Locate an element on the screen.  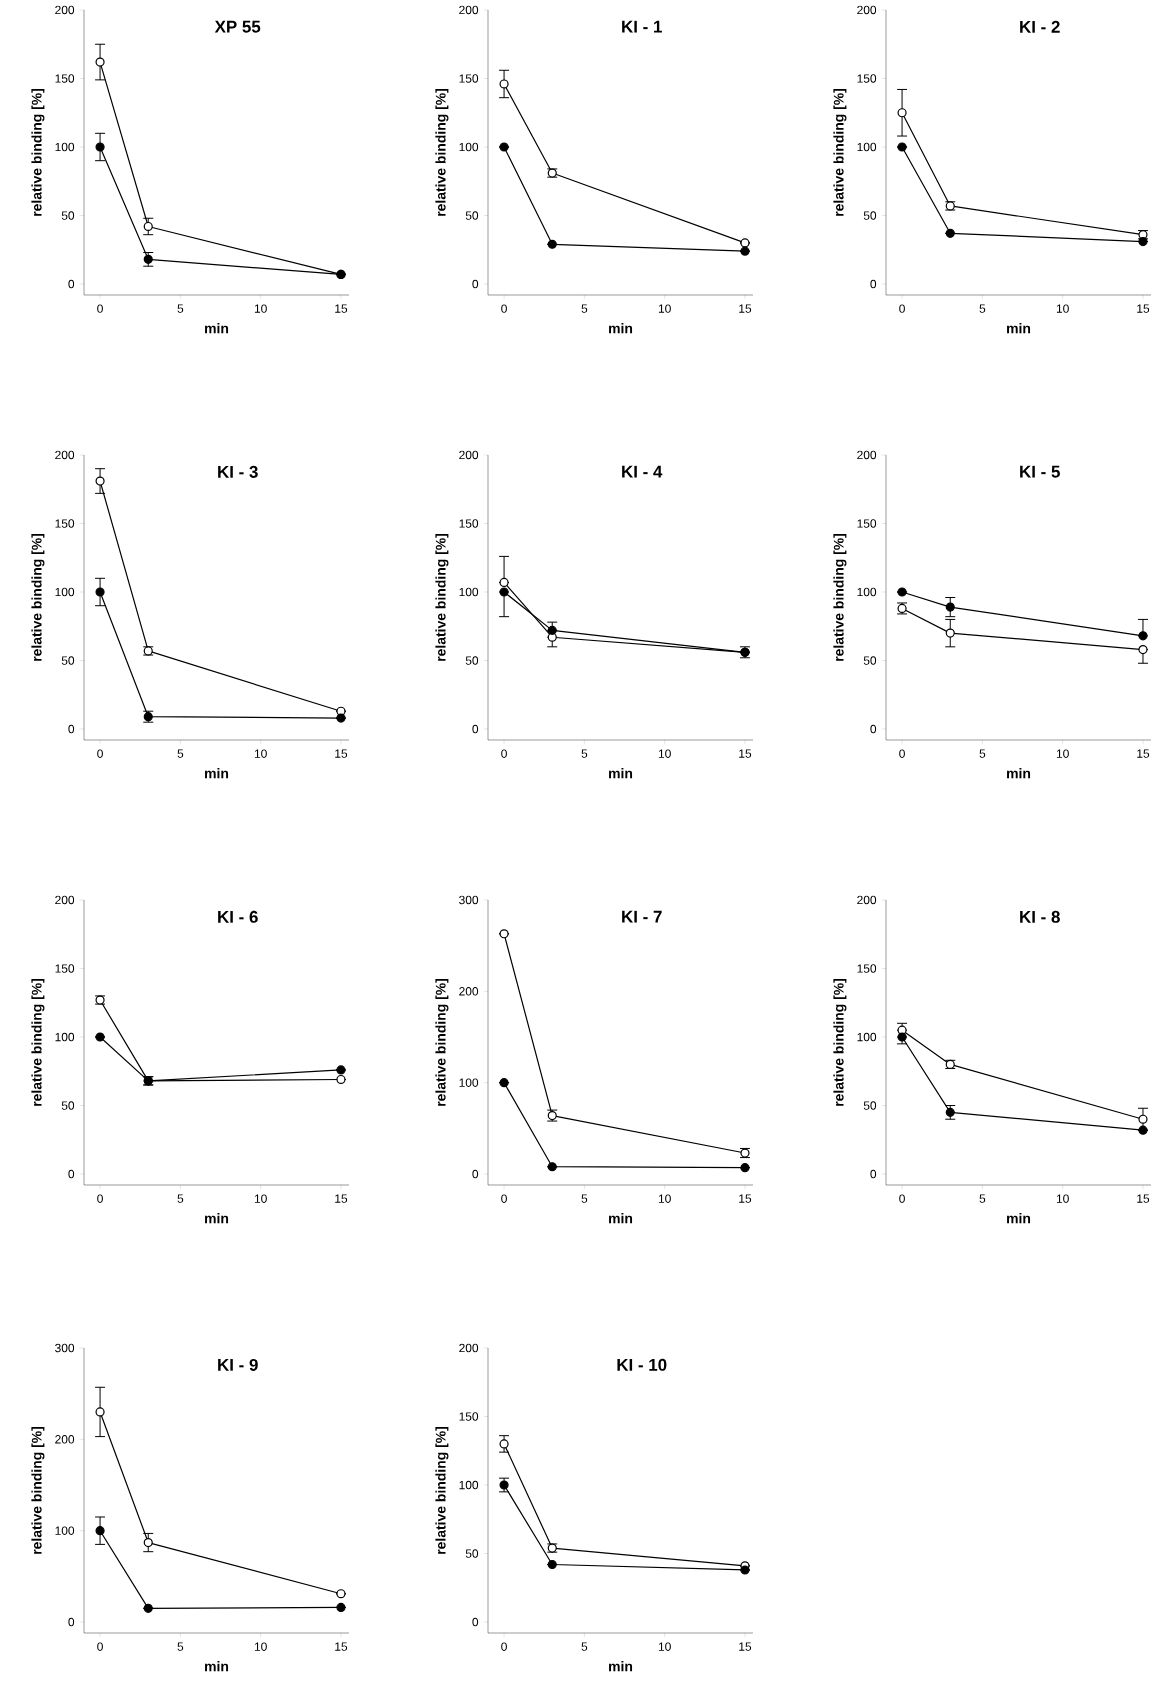
chart-title: KI - 10 is located at coordinates (642, 1364).